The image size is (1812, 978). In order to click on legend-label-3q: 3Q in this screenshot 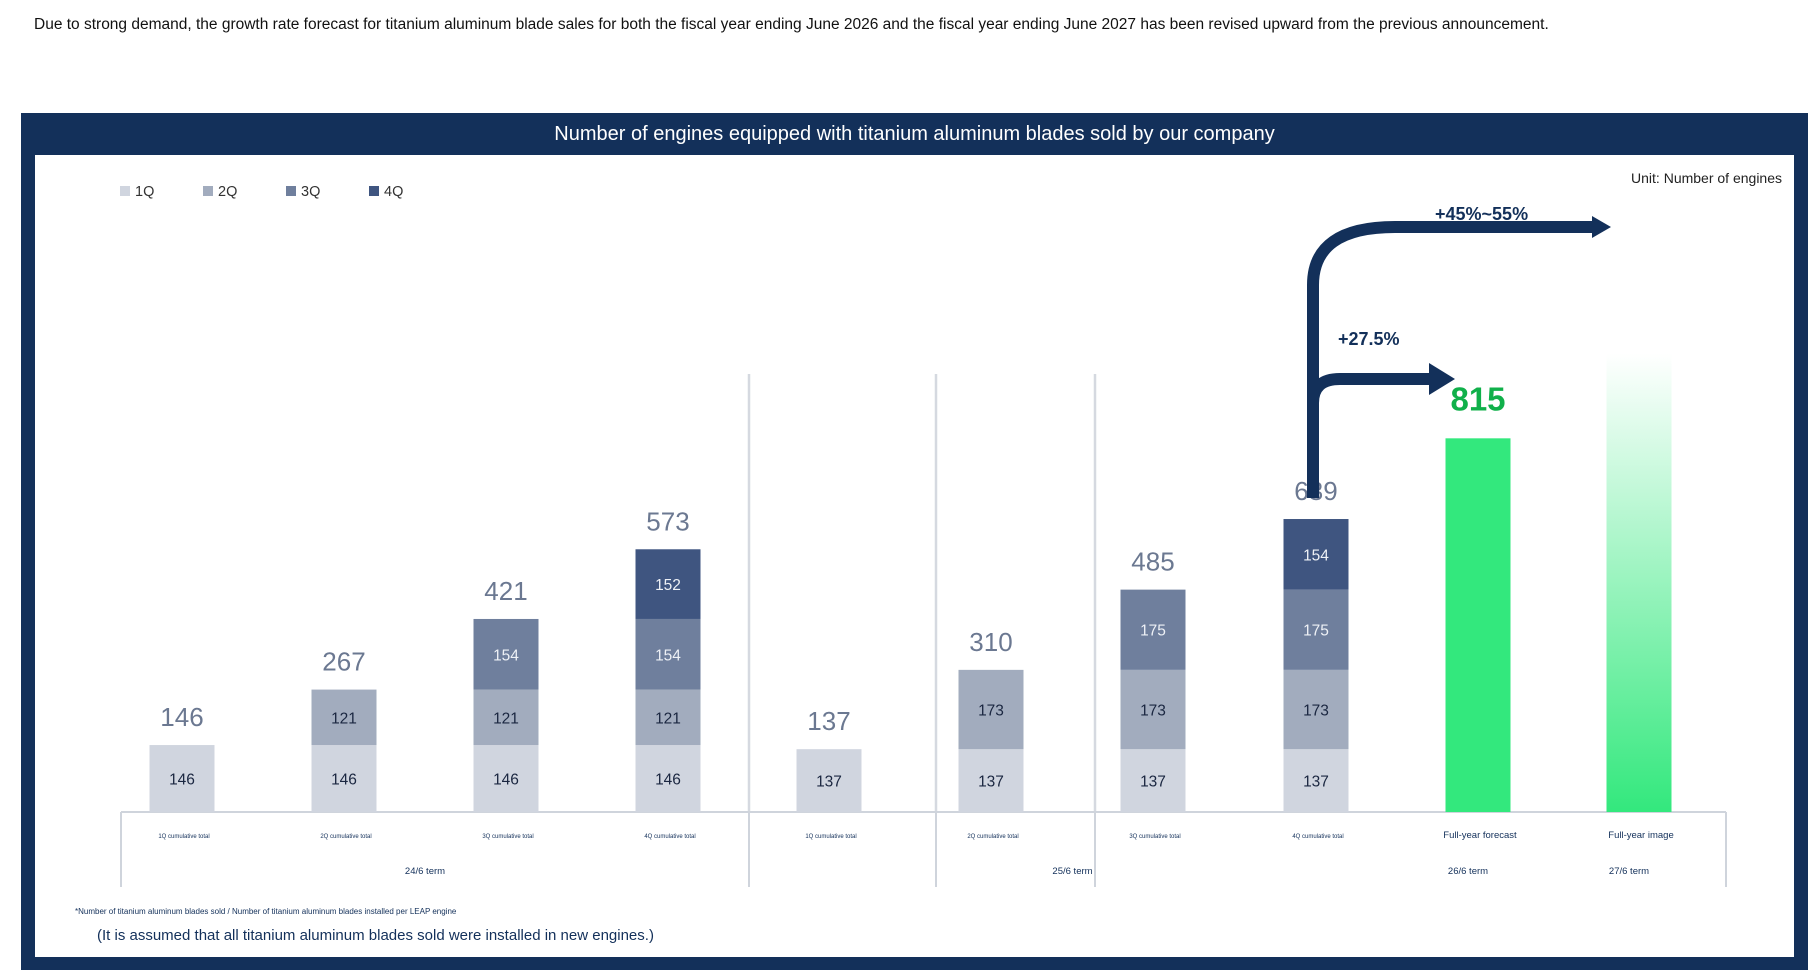, I will do `click(310, 192)`.